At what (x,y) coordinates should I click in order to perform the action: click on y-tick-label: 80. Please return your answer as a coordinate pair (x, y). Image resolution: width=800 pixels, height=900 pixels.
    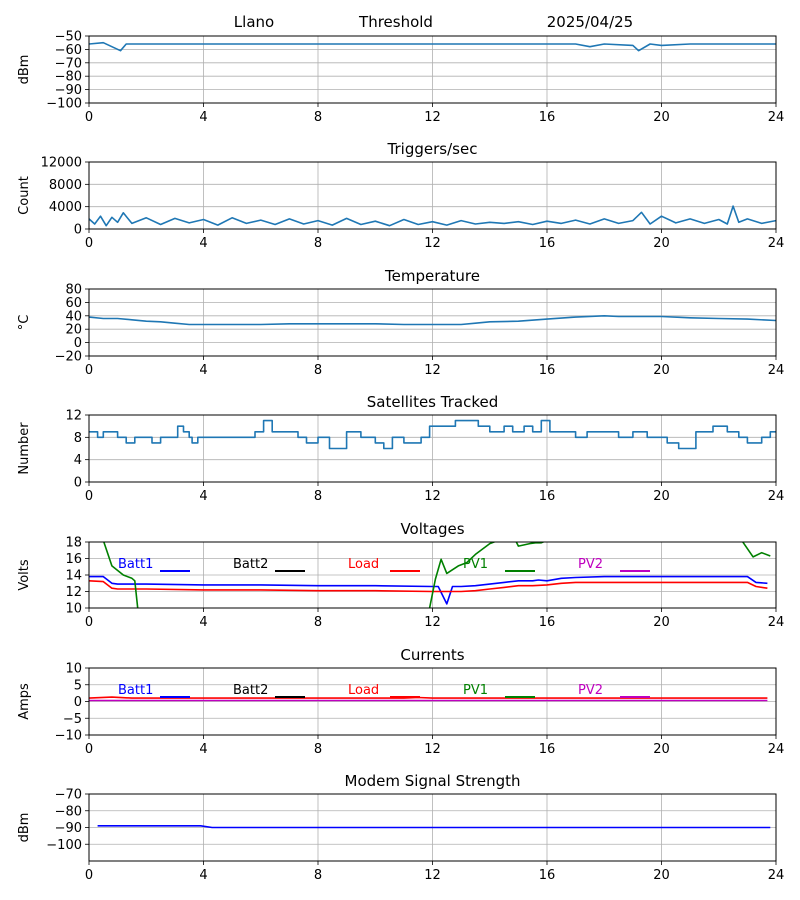
    Looking at the image, I should click on (73, 290).